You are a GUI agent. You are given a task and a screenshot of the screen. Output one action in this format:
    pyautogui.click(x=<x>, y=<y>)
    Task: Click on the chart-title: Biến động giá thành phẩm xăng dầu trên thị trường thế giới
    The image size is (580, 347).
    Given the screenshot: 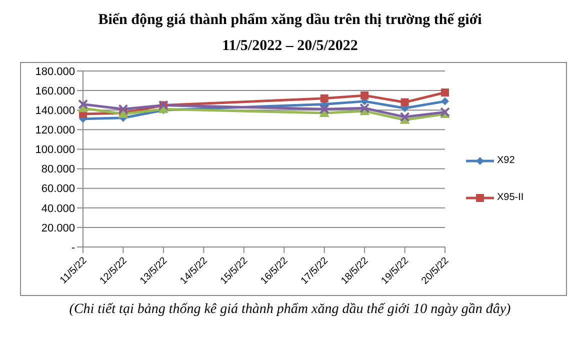 What is the action you would take?
    pyautogui.click(x=290, y=20)
    